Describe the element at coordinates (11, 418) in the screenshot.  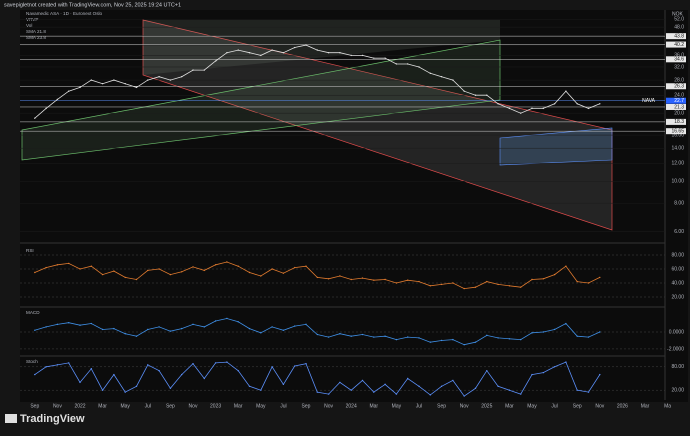
I see `brand-logo` at that location.